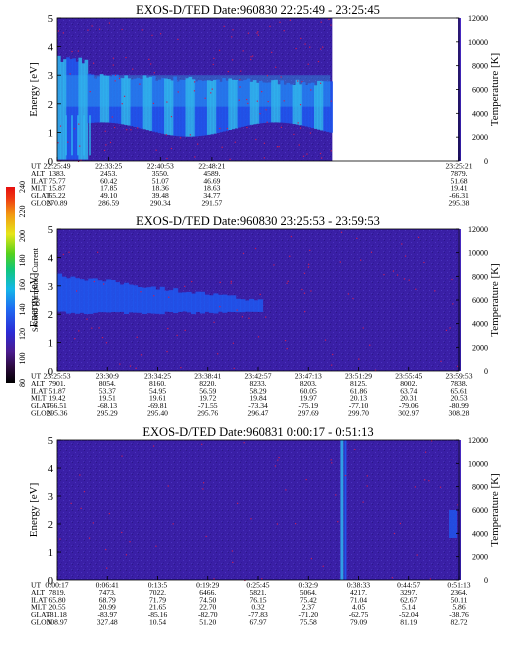 The image size is (505, 649). Describe the element at coordinates (211, 195) in the screenshot. I see `table-cell: 34.77` at that location.